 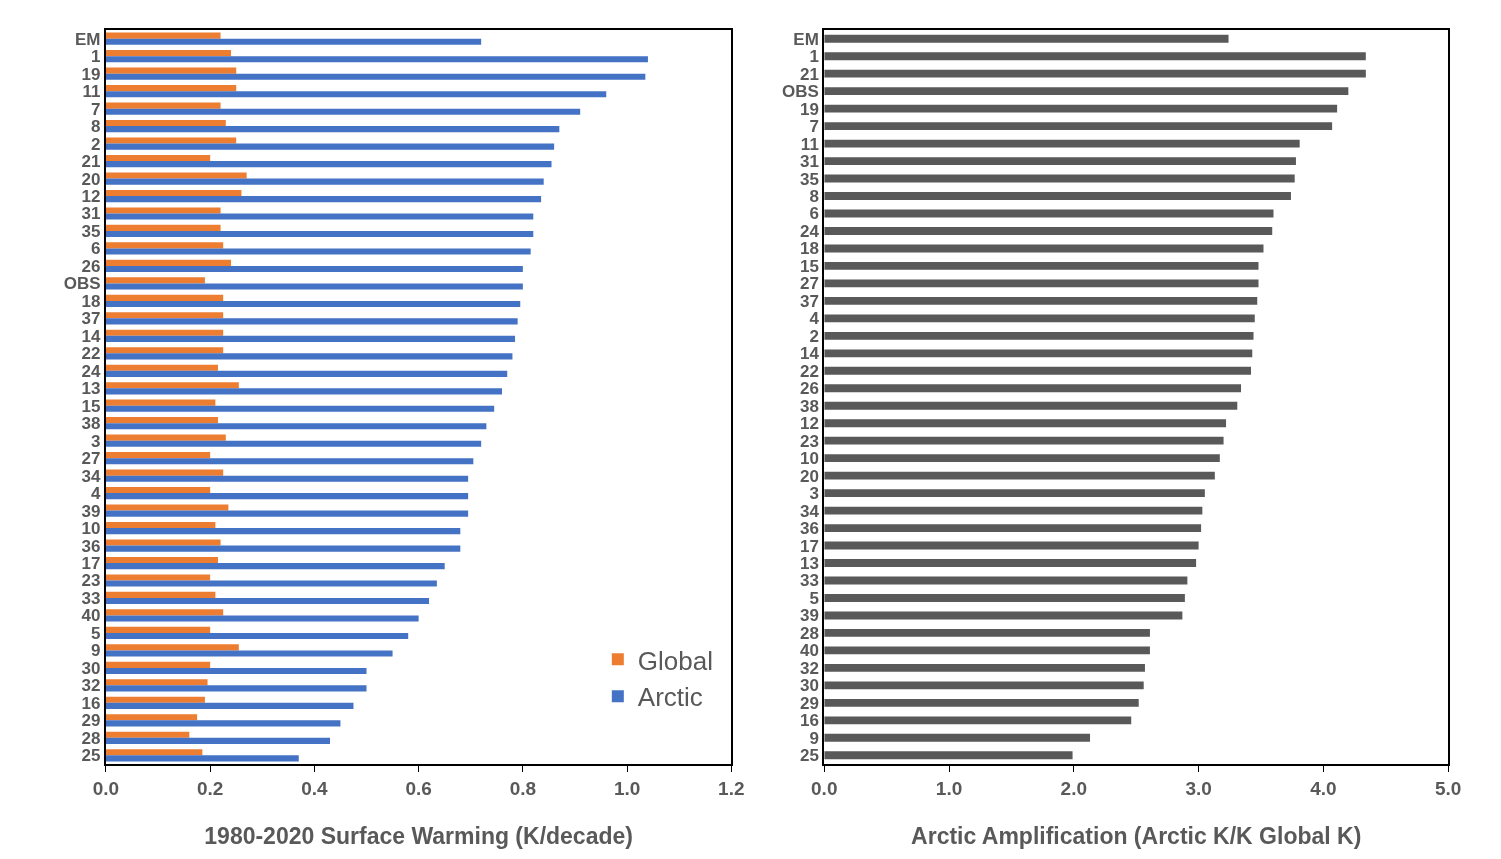 What do you see at coordinates (809, 144) in the screenshot?
I see `y-tick-label: 11` at bounding box center [809, 144].